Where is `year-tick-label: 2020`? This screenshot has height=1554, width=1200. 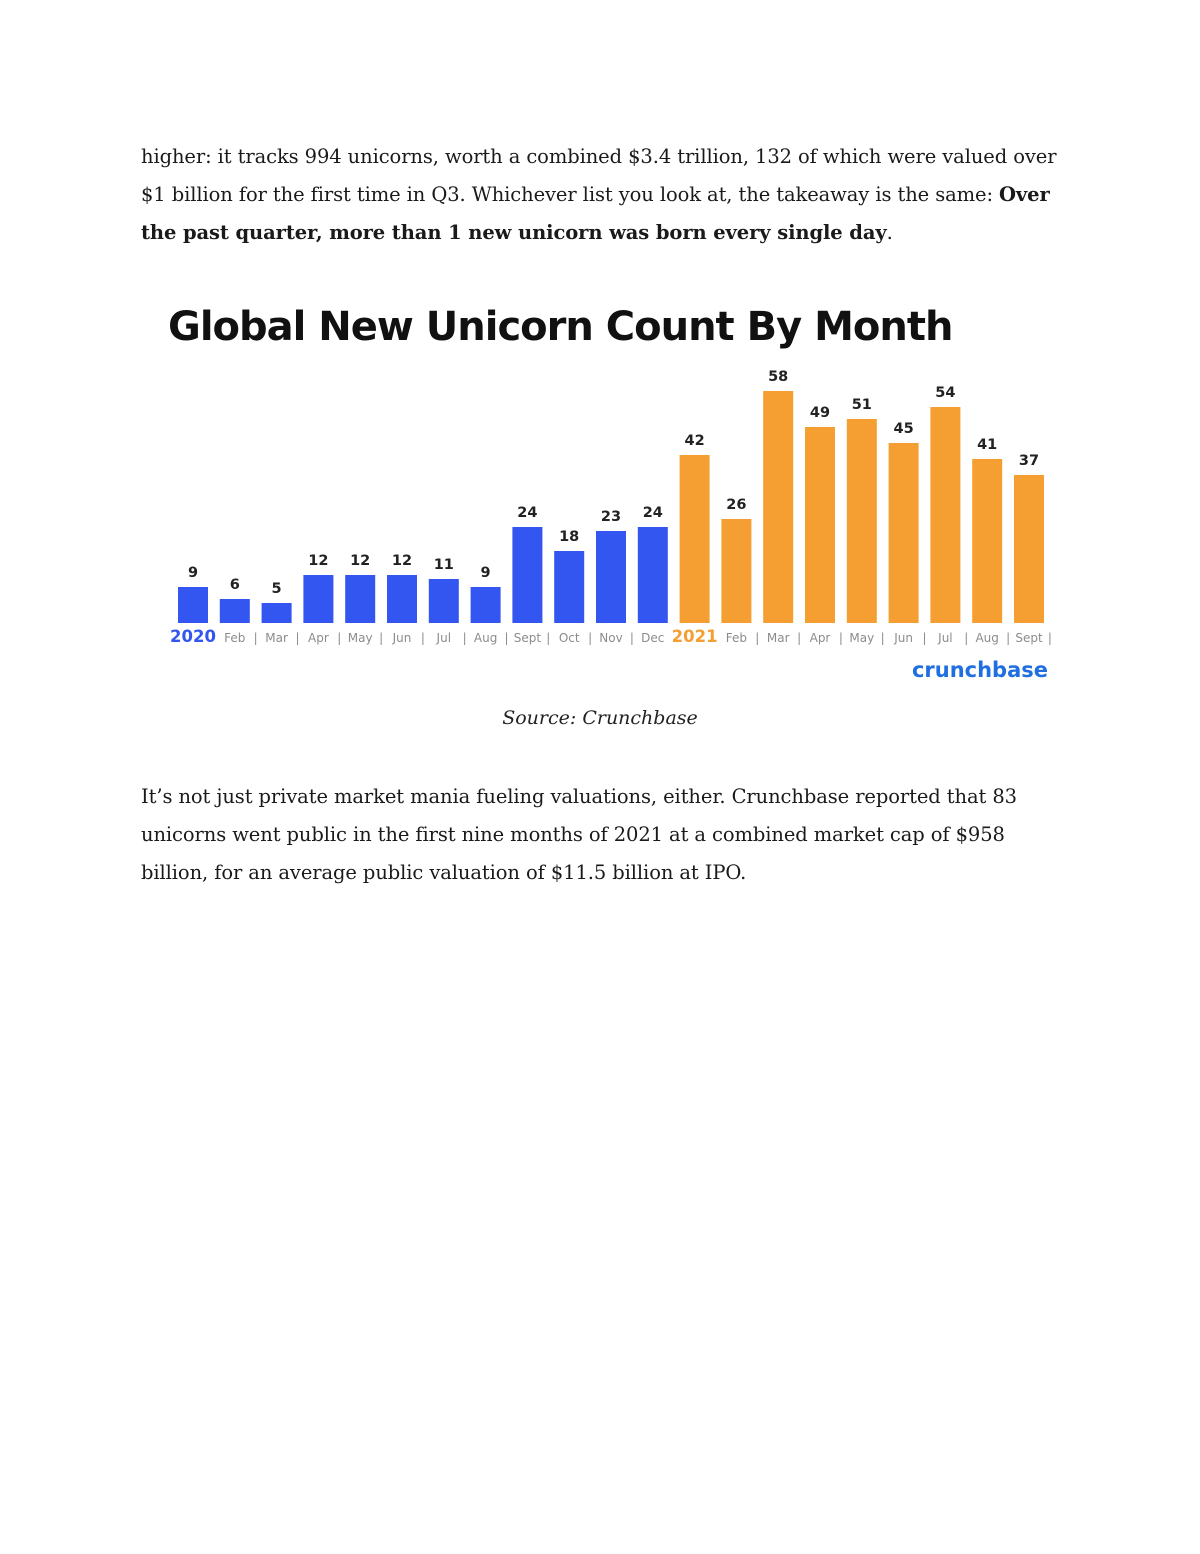 year-tick-label: 2020 is located at coordinates (193, 636).